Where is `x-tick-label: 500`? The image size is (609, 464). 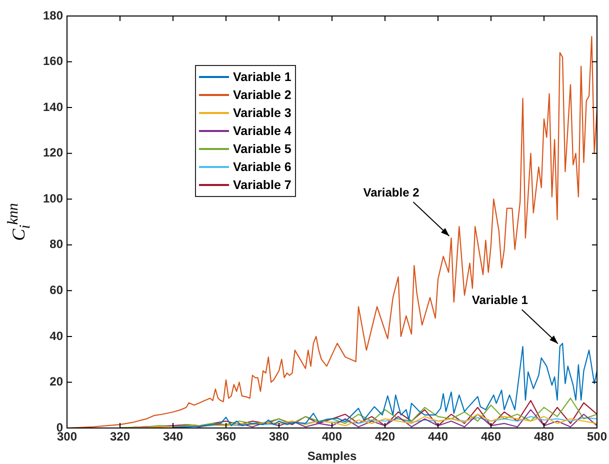
x-tick-label: 500 is located at coordinates (597, 437).